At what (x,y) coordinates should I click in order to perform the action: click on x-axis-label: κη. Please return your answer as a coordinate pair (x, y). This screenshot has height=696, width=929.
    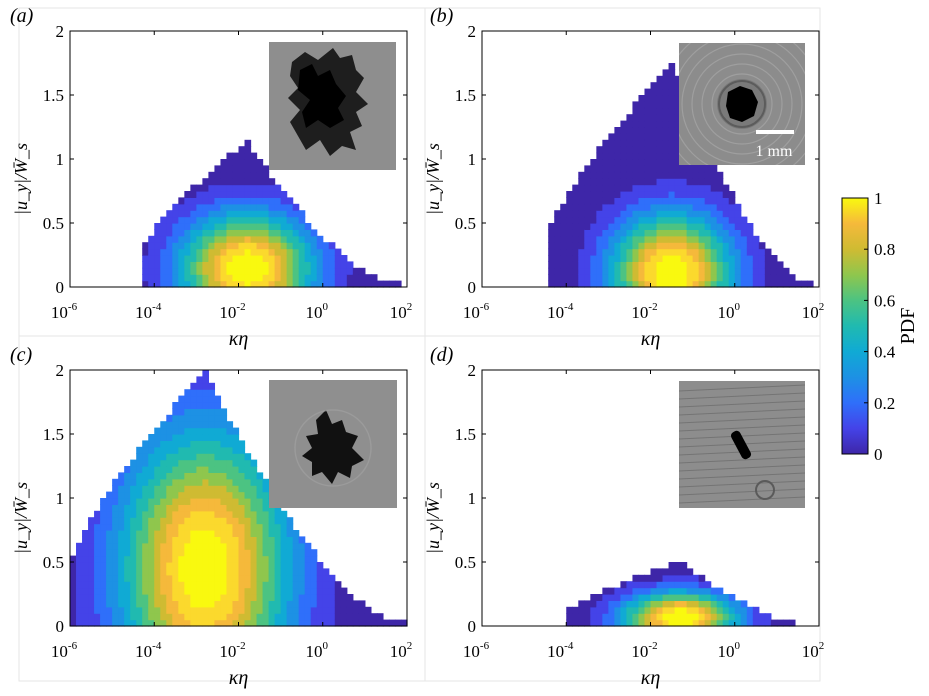
    Looking at the image, I should click on (239, 339).